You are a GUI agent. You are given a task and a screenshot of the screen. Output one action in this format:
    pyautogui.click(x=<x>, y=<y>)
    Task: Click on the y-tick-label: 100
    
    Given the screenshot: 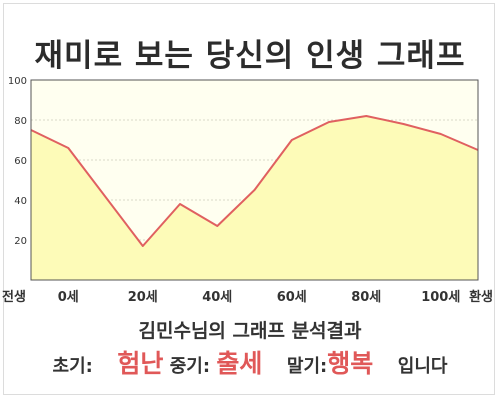 What is the action you would take?
    pyautogui.click(x=17, y=81)
    